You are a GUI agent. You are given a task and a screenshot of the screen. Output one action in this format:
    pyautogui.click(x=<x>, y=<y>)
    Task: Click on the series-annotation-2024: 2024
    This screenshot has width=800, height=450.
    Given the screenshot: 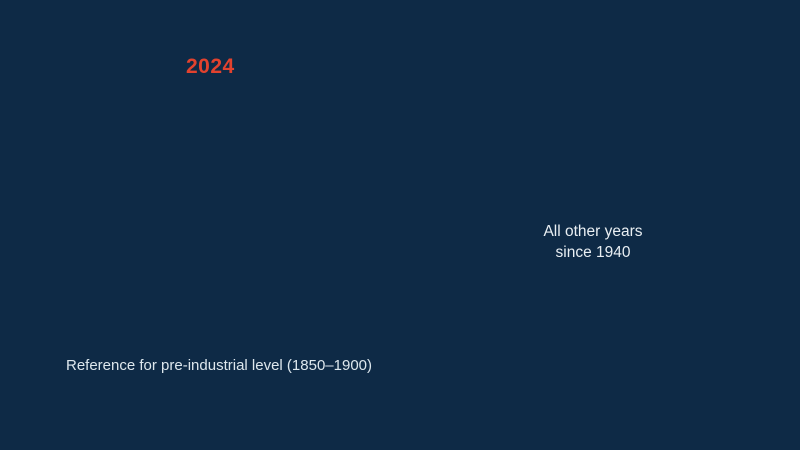 What is the action you would take?
    pyautogui.click(x=210, y=66)
    